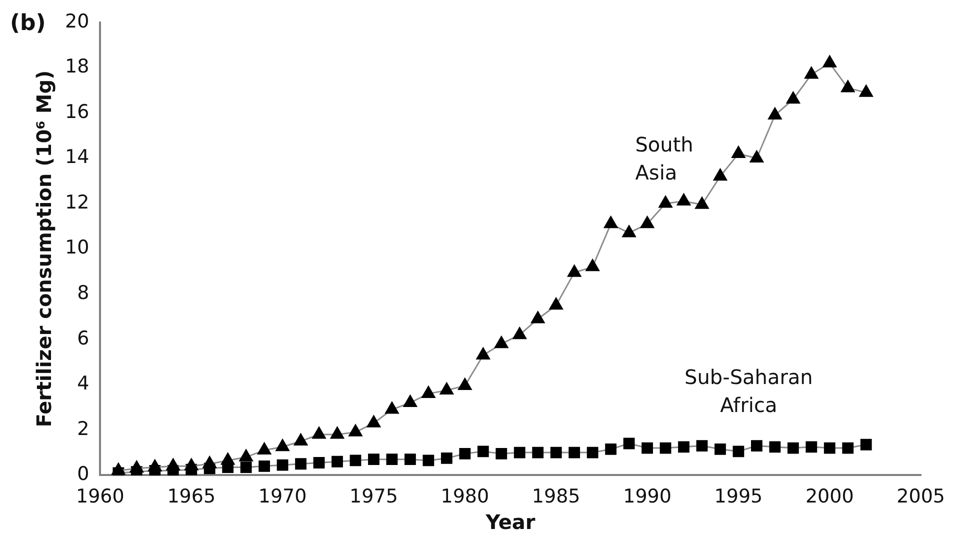 The height and width of the screenshot is (544, 956). Describe the element at coordinates (83, 338) in the screenshot. I see `y-tick-label: 6` at that location.